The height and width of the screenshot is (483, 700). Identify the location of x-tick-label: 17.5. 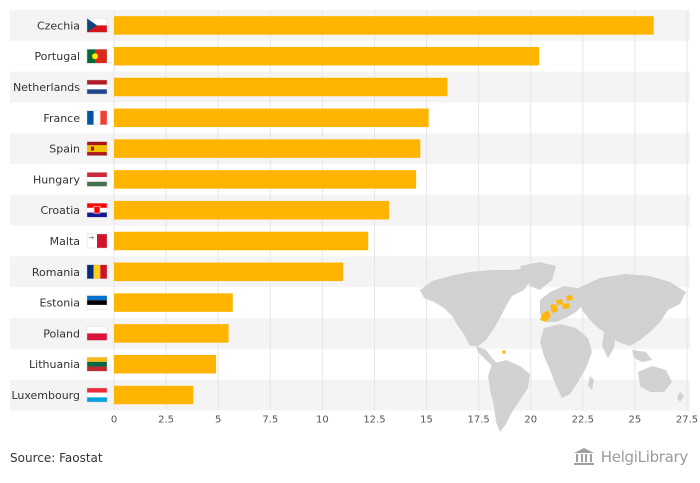
(479, 419).